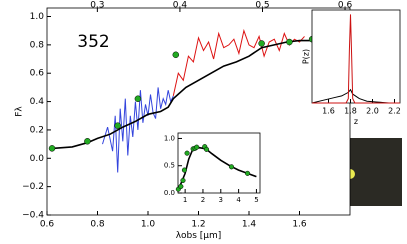 The image size is (407, 244). I want to click on x-tick-label: 1, so click(185, 200).